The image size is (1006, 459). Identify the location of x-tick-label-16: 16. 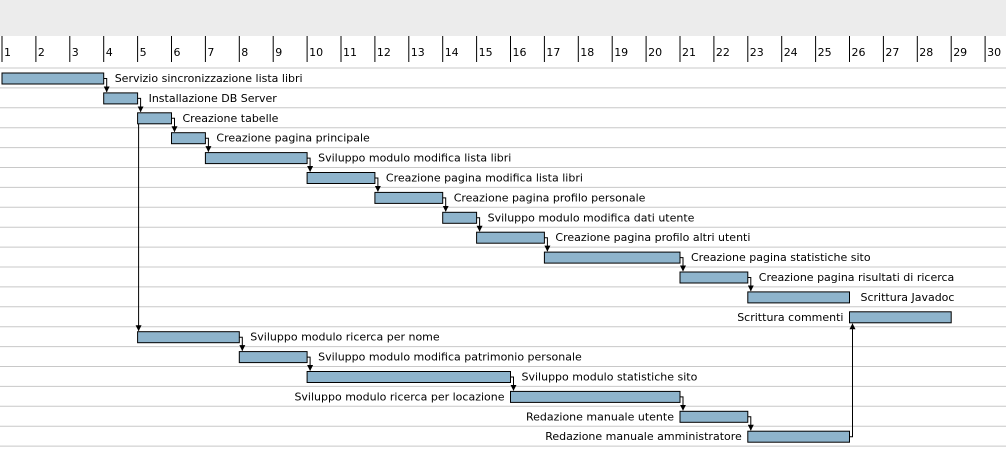
(520, 52).